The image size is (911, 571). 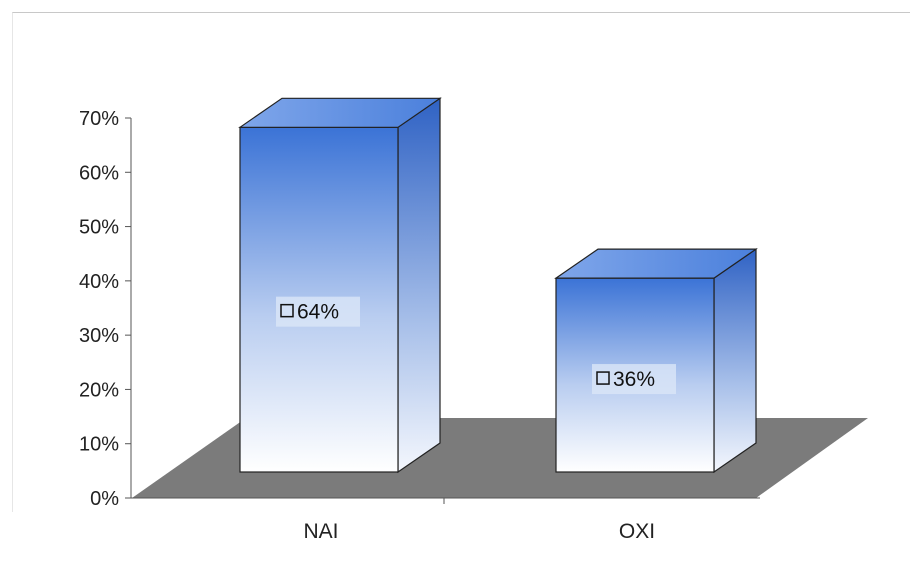 What do you see at coordinates (99, 390) in the screenshot?
I see `y-tick-label: 20%` at bounding box center [99, 390].